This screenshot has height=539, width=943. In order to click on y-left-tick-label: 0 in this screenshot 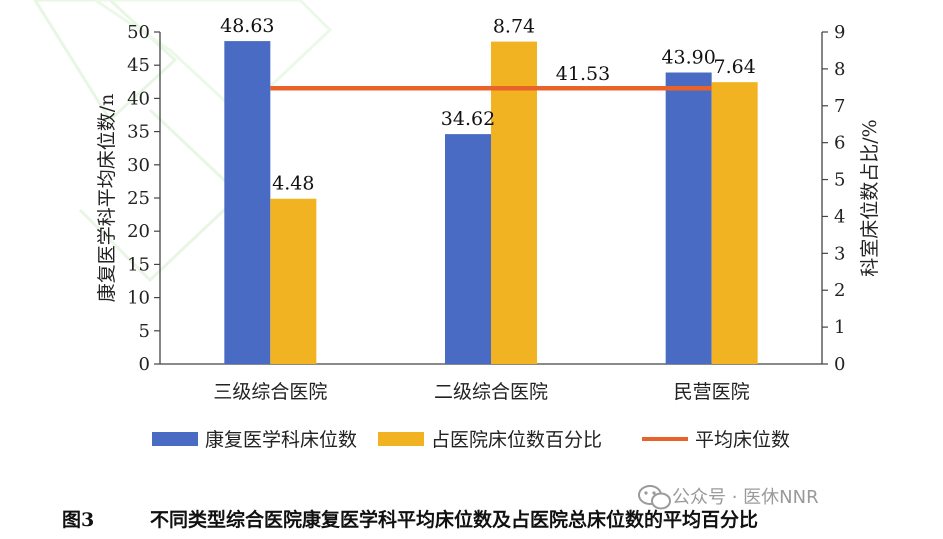, I will do `click(144, 364)`.